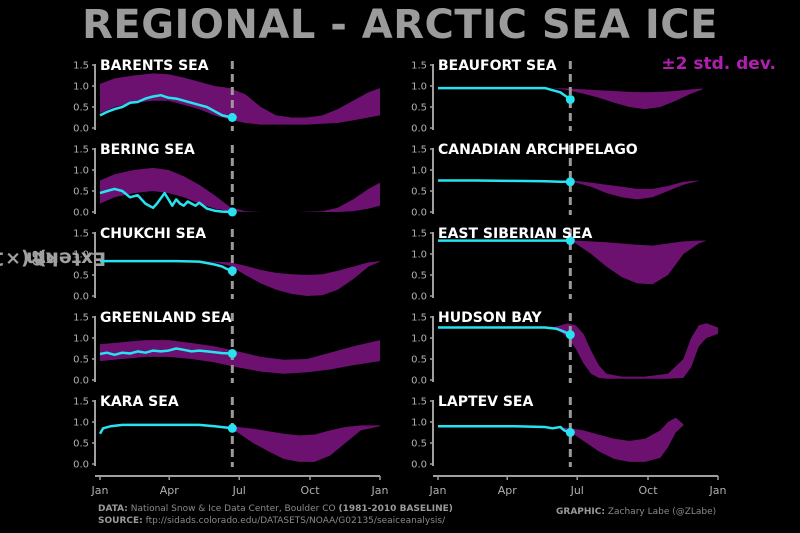  Describe the element at coordinates (636, 512) in the screenshot. I see `footer-graphic: GRAPHIC: Zachary Labe (@ZLabe)` at that location.